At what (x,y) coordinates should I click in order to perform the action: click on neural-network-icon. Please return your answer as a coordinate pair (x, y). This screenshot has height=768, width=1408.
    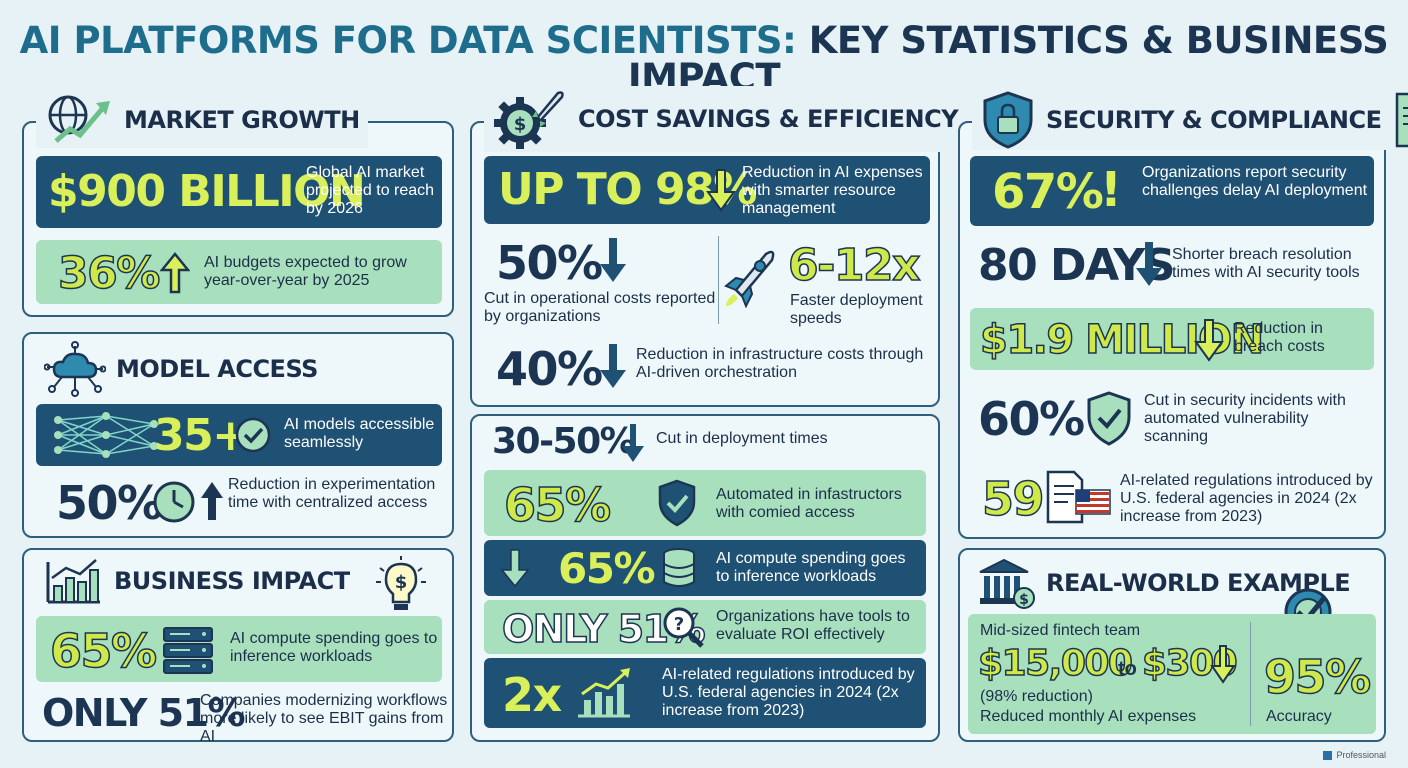
    Looking at the image, I should click on (106, 435).